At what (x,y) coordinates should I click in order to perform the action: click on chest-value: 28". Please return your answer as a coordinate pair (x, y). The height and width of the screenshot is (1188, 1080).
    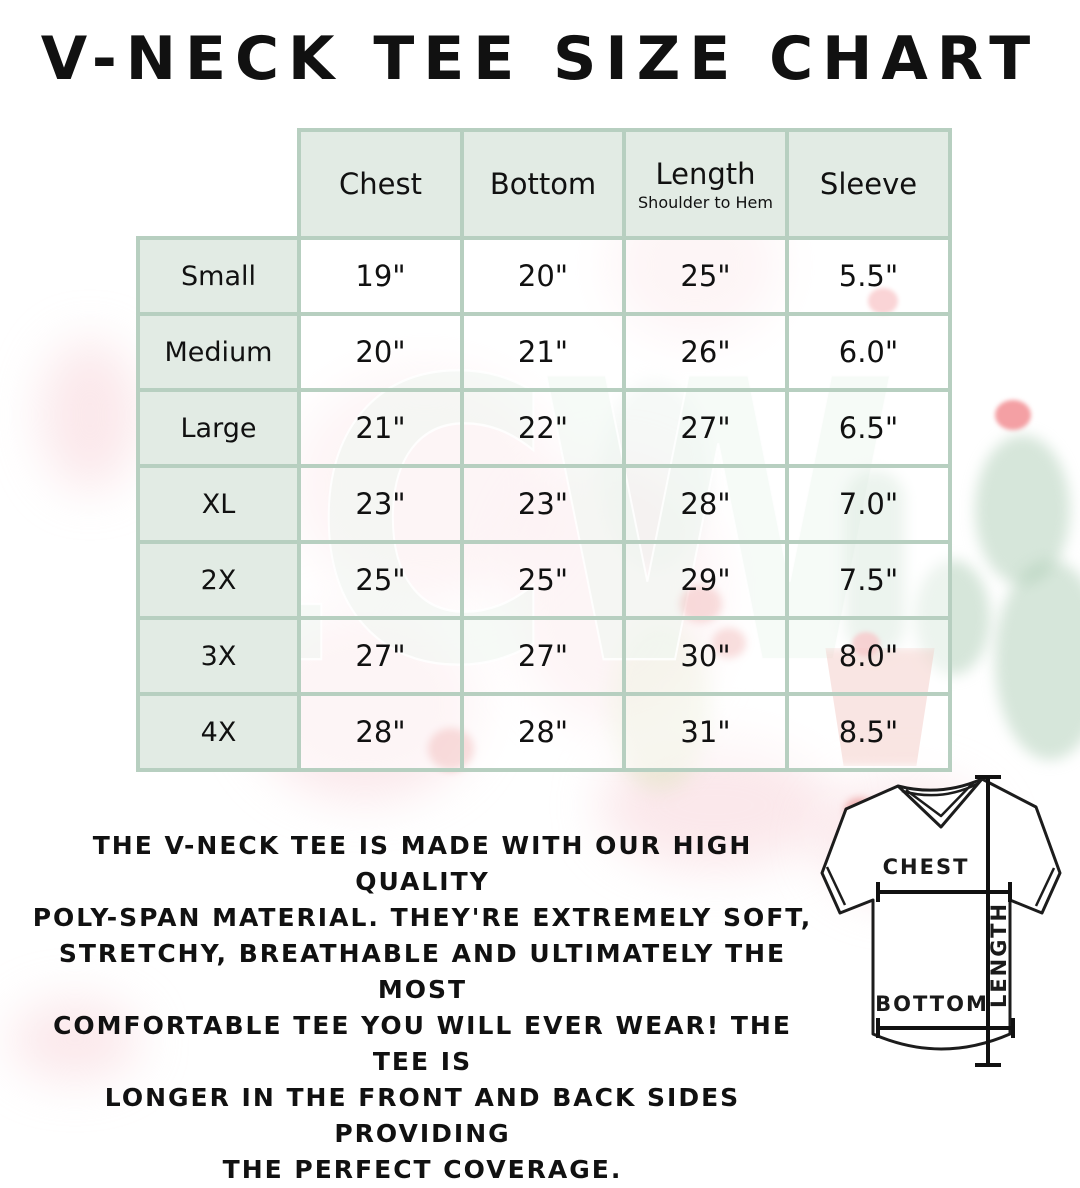
    Looking at the image, I should click on (380, 732).